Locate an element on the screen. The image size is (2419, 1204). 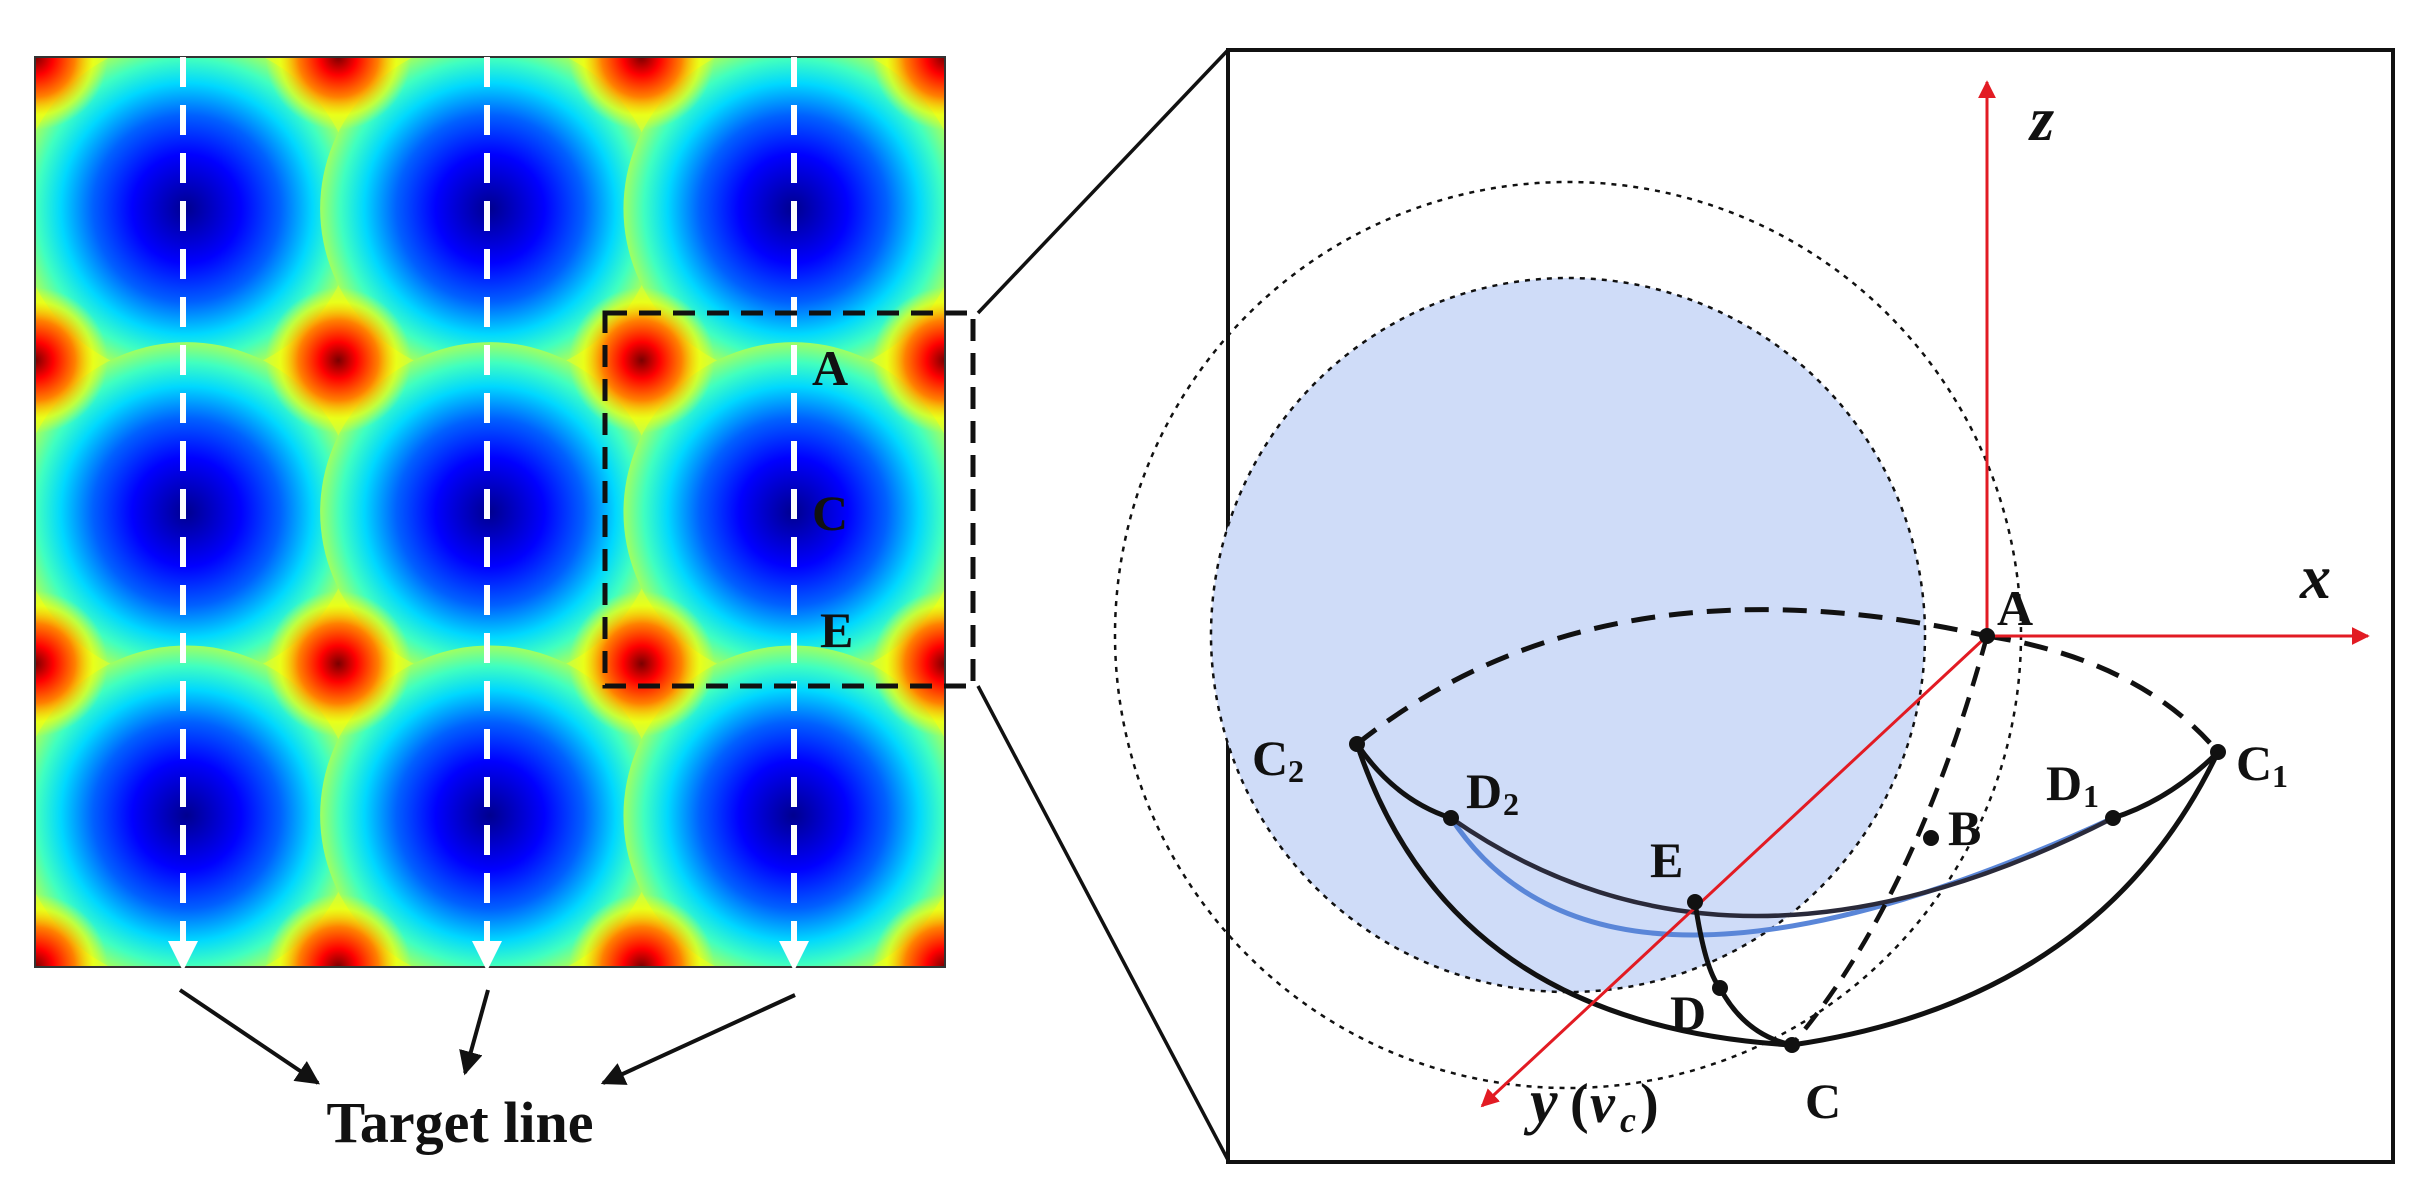
label-c2: C 2 is located at coordinates (1278, 759).